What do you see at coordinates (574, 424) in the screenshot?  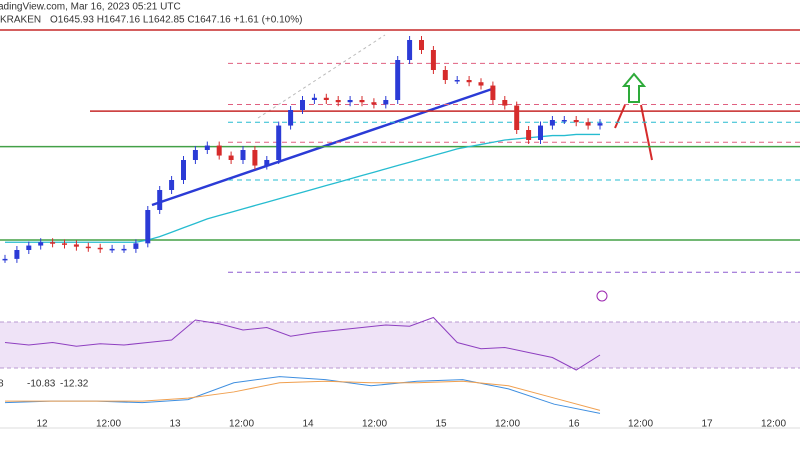 I see `x-tick-label: 16` at bounding box center [574, 424].